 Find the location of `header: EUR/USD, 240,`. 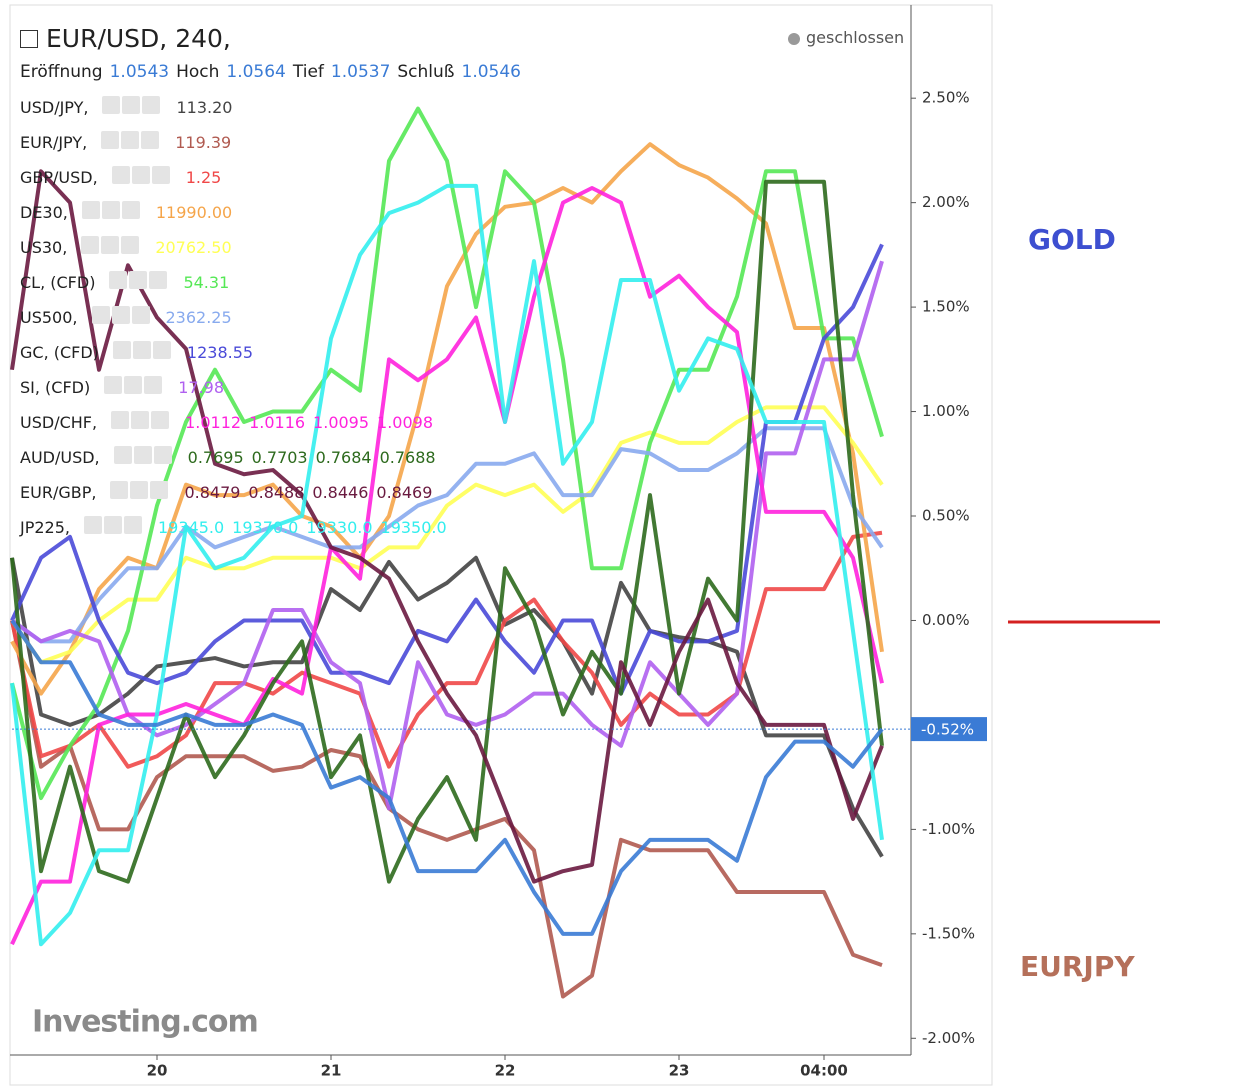

header: EUR/USD, 240, is located at coordinates (125, 38).